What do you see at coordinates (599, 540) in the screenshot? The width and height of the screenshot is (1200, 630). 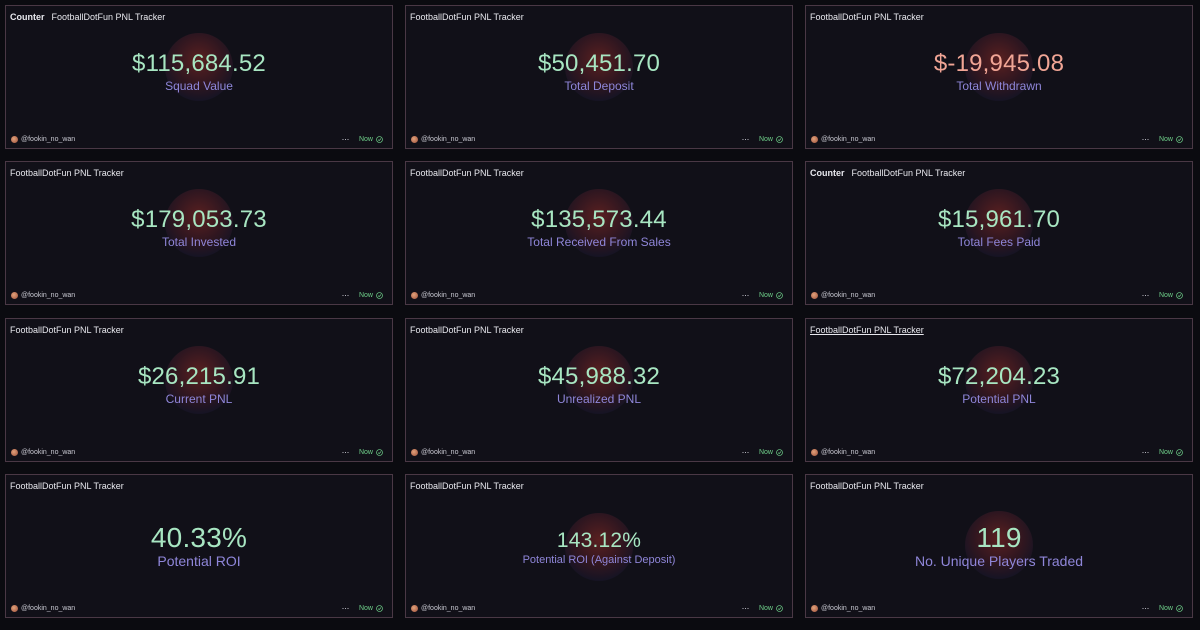 I see `counter-value: 143.12%` at bounding box center [599, 540].